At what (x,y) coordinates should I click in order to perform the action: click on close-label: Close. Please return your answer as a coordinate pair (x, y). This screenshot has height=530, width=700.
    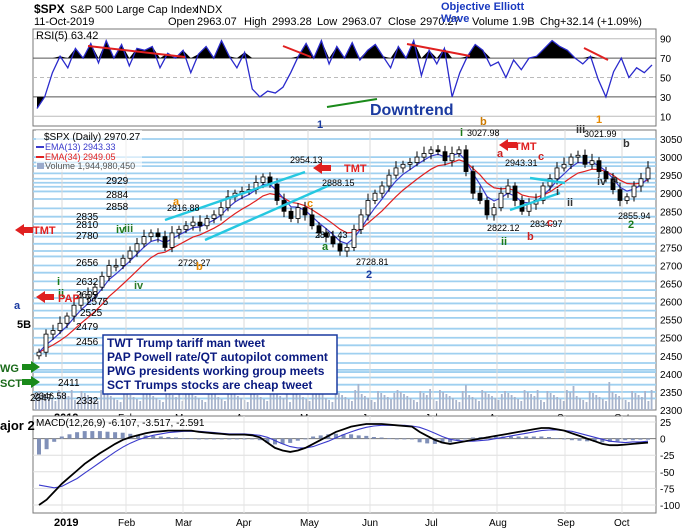
    Looking at the image, I should click on (402, 22).